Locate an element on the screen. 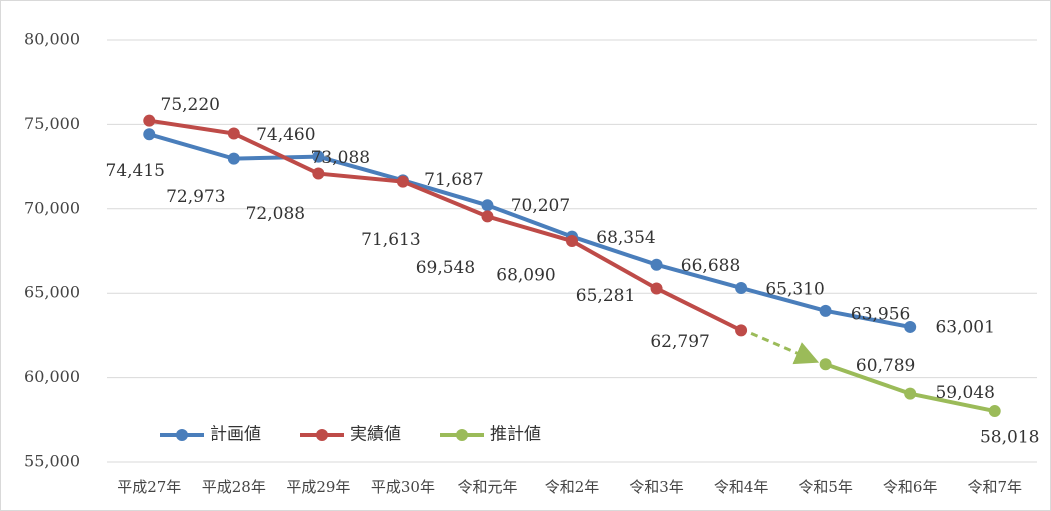  data-label: 72,973 is located at coordinates (195, 197).